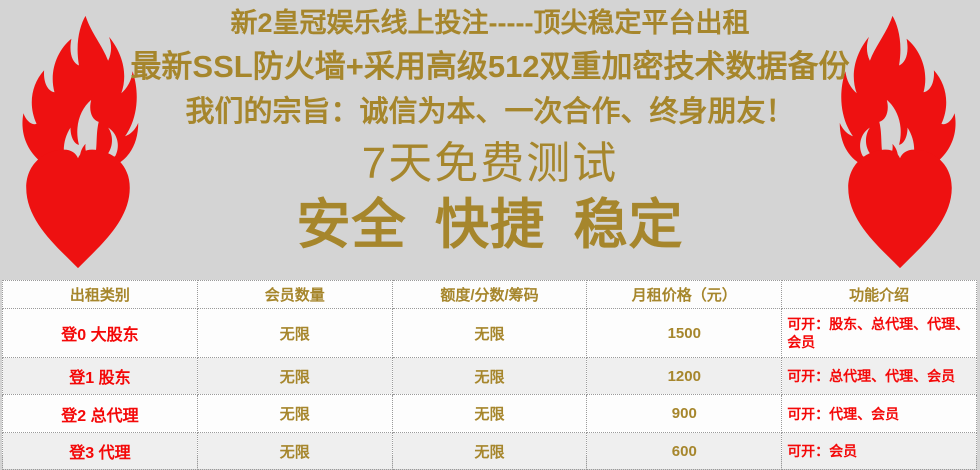 The width and height of the screenshot is (980, 470). I want to click on header-line-slogan: 安全 快捷 稳定, so click(490, 225).